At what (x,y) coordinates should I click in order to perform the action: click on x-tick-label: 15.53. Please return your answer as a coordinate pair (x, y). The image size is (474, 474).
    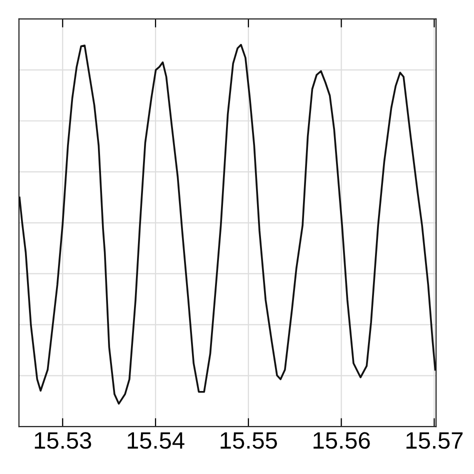
    Looking at the image, I should click on (63, 440).